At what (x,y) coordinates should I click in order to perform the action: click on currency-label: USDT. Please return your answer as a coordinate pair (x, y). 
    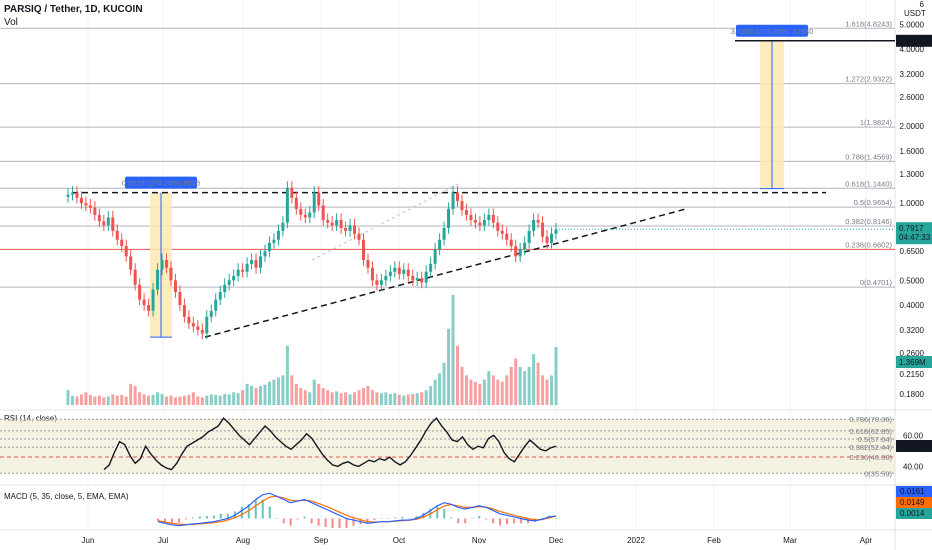
    Looking at the image, I should click on (915, 13).